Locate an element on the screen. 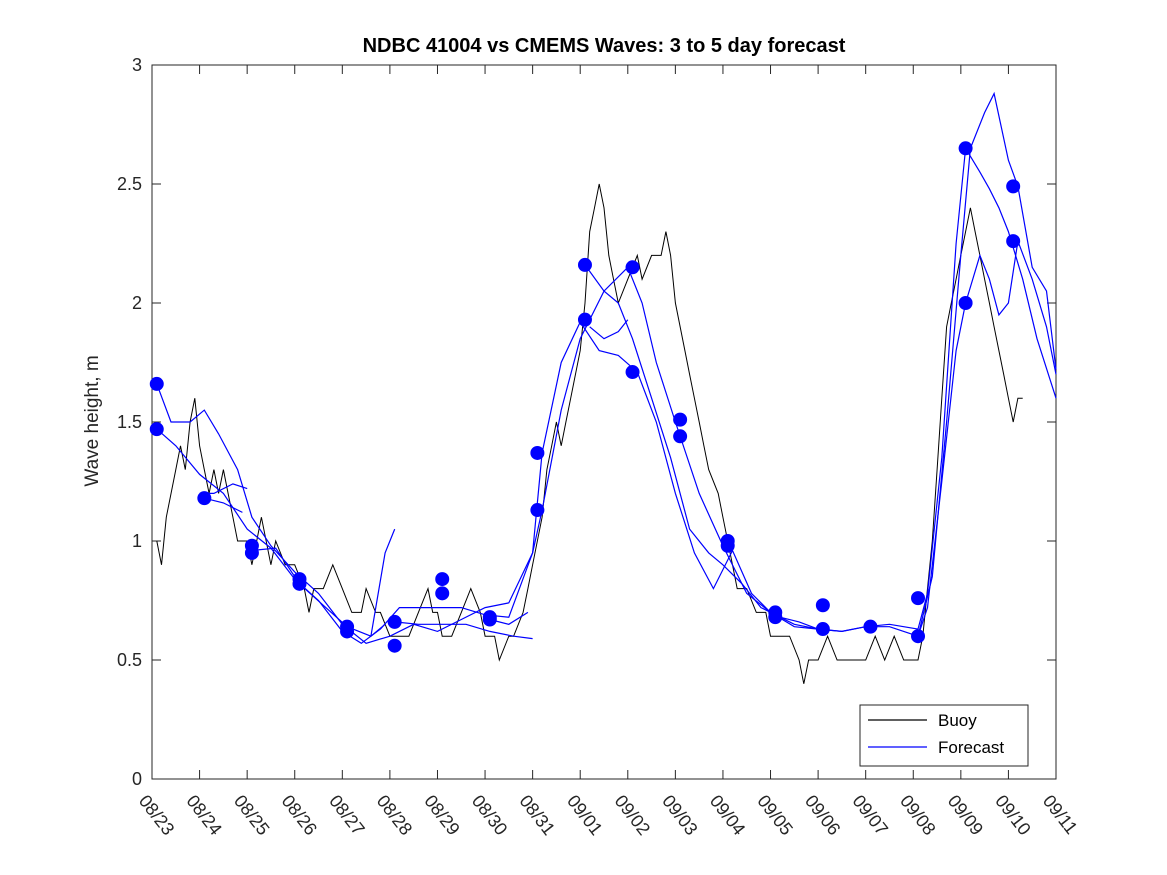  x-tick-label: 09/05 is located at coordinates (774, 815).